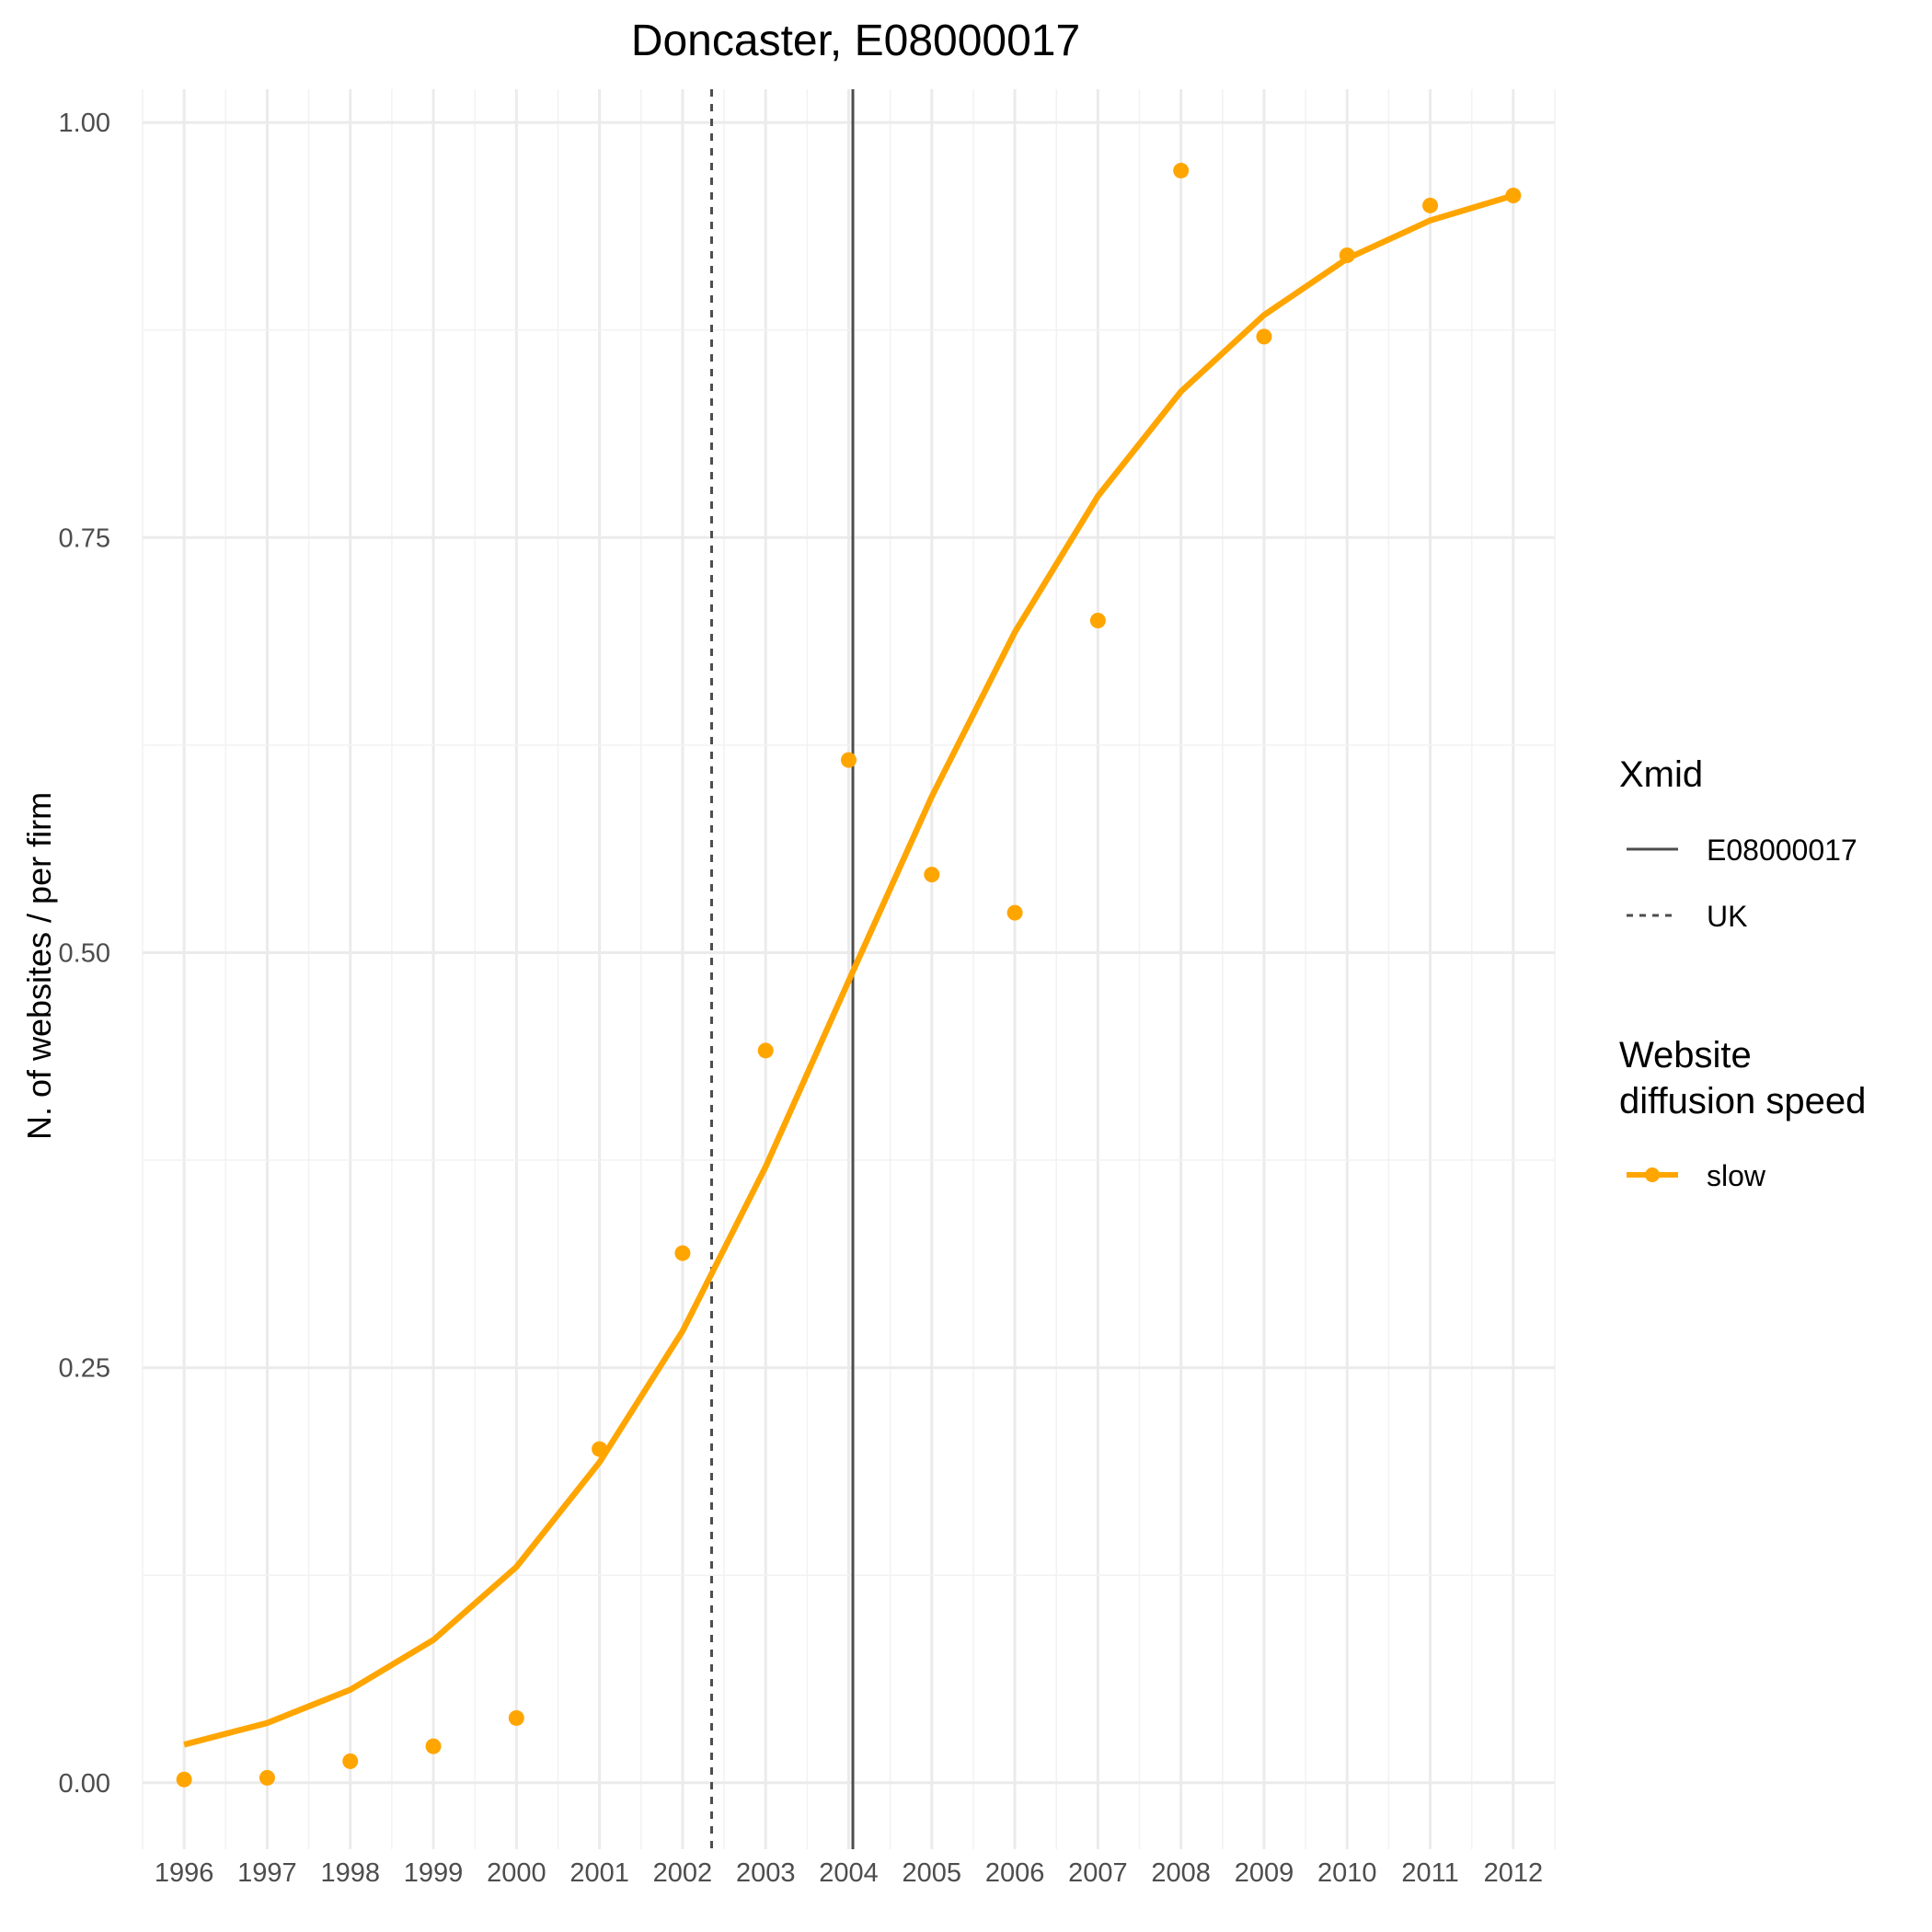 The image size is (1932, 1932). Describe the element at coordinates (267, 1873) in the screenshot. I see `x-tick-label: 1997` at that location.